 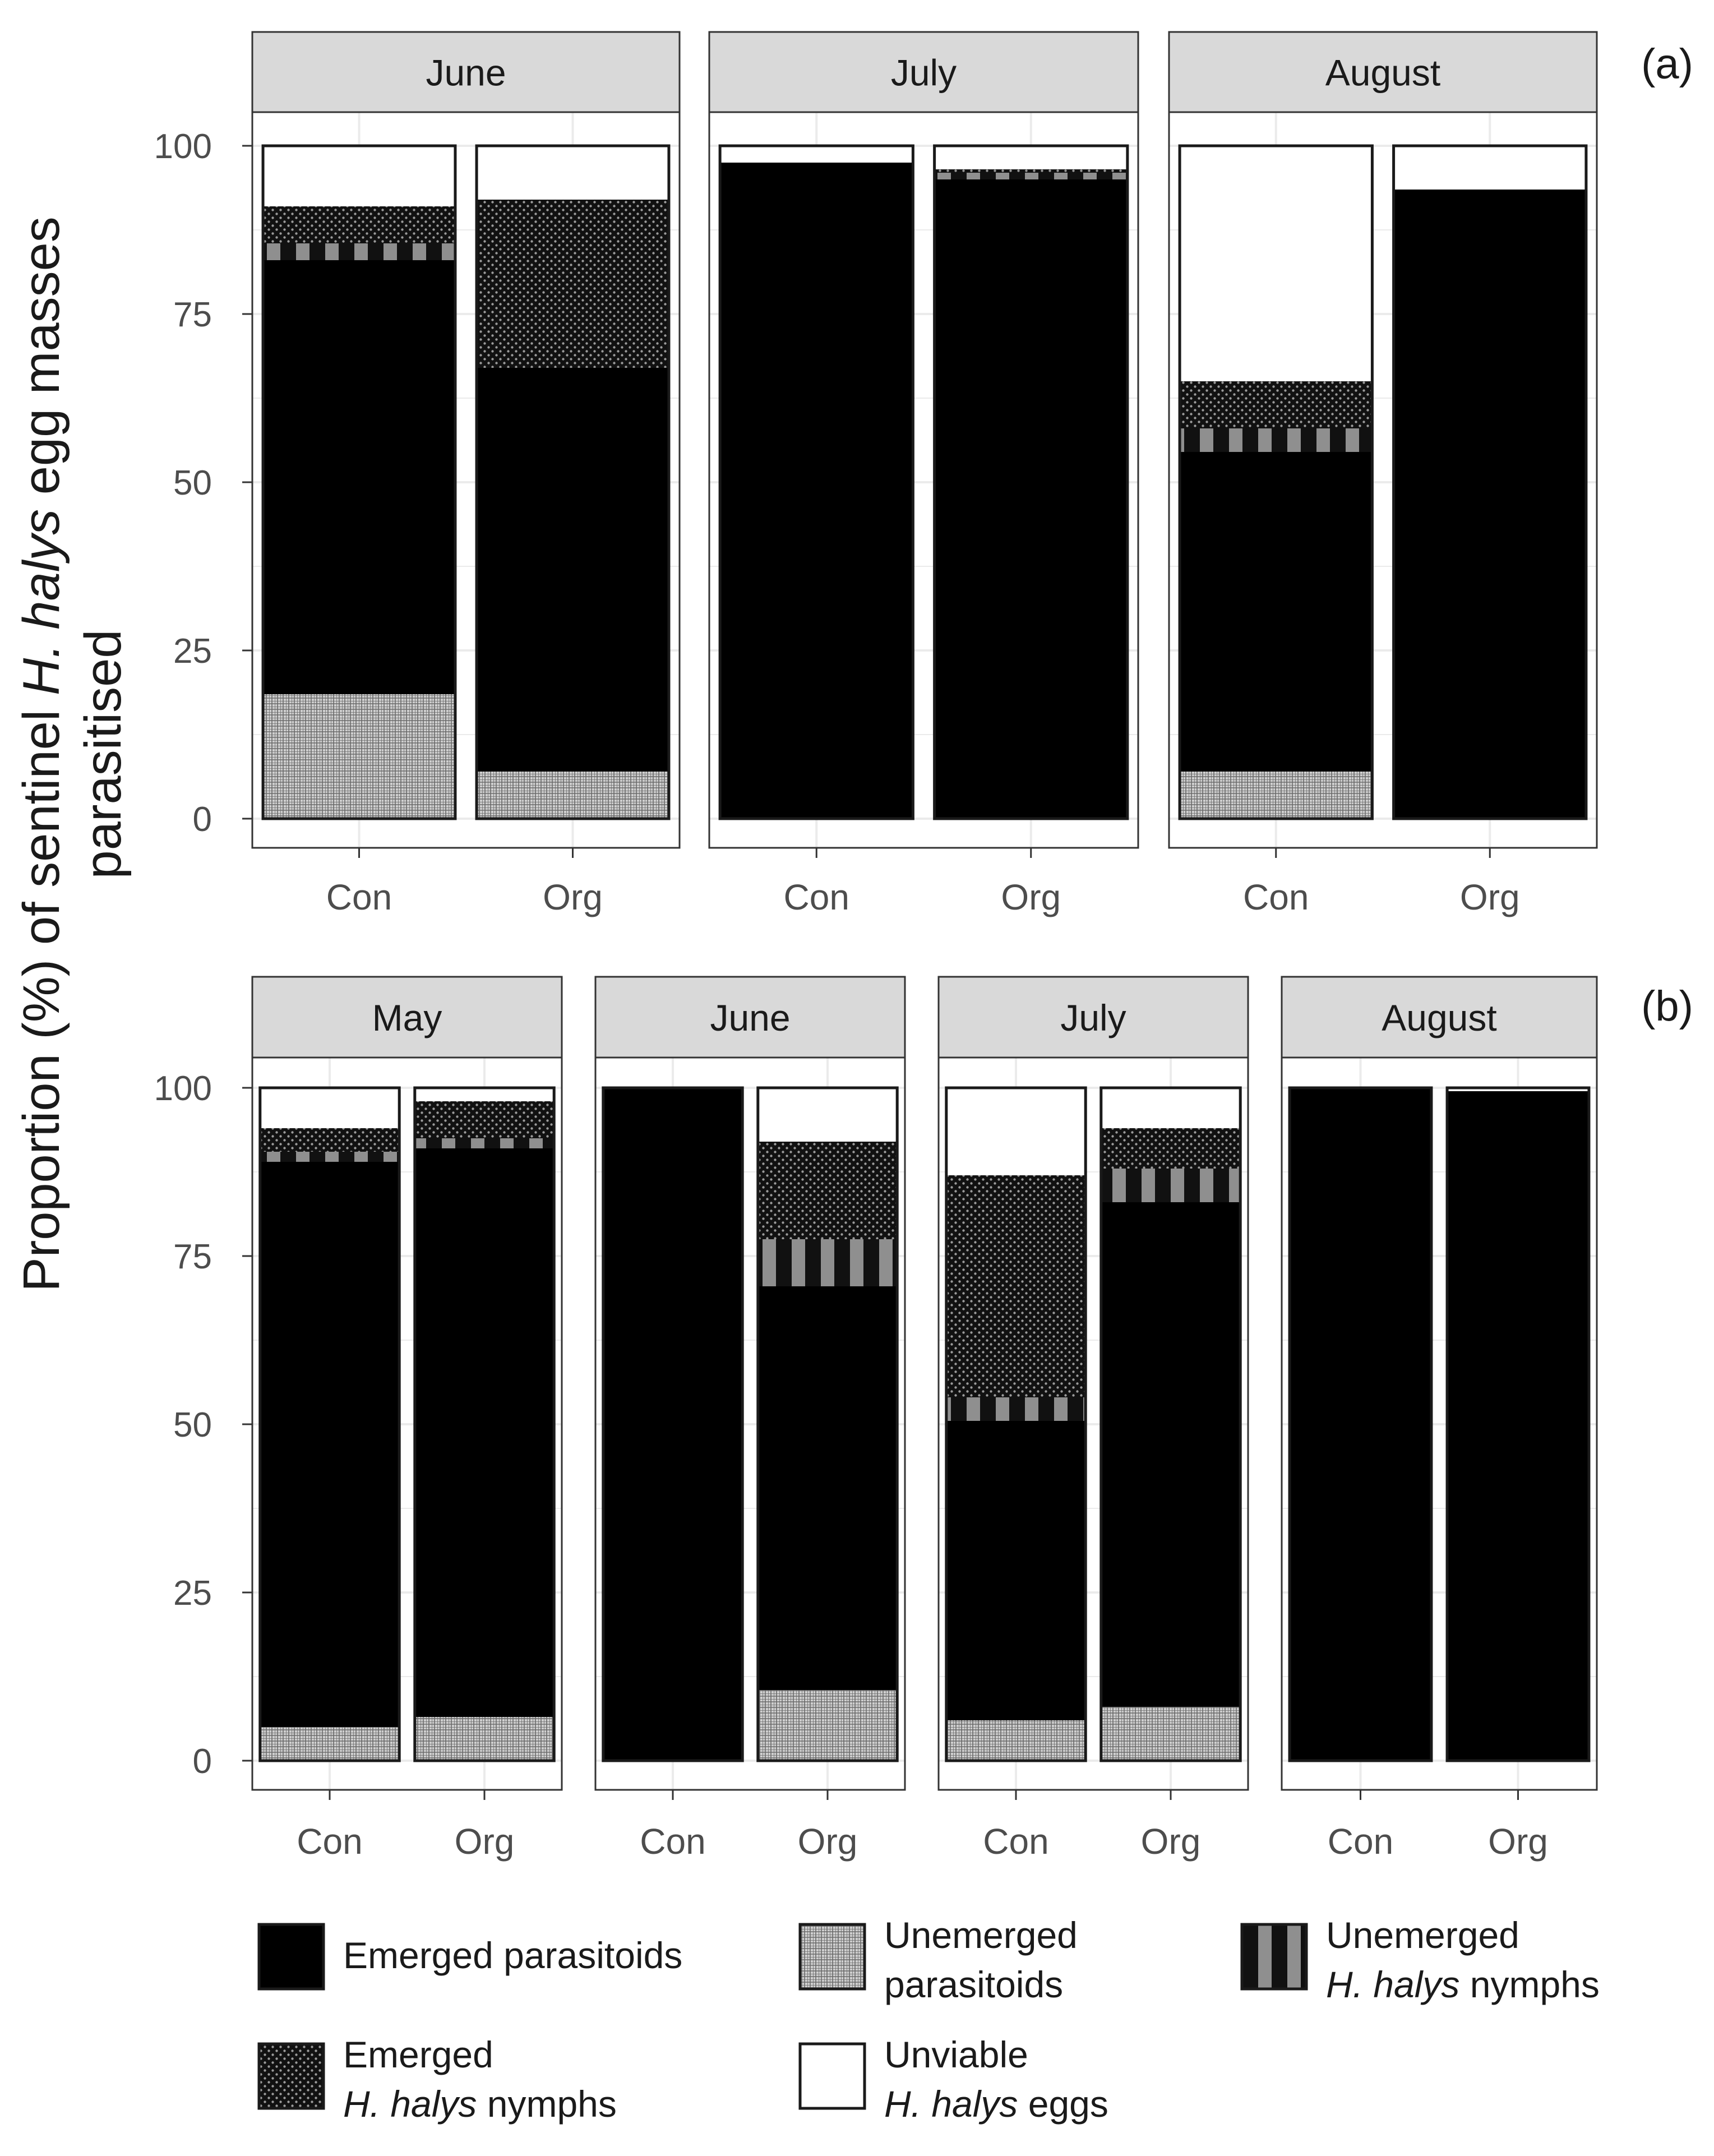 What do you see at coordinates (42, 602) in the screenshot?
I see `y-axis-title-italic: H. halys` at bounding box center [42, 602].